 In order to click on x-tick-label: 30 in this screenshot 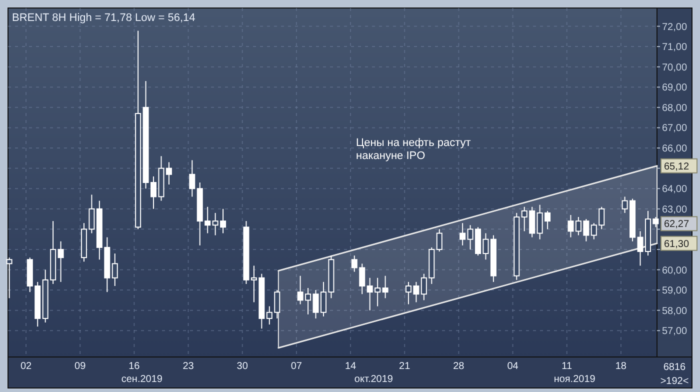, I will do `click(242, 366)`.